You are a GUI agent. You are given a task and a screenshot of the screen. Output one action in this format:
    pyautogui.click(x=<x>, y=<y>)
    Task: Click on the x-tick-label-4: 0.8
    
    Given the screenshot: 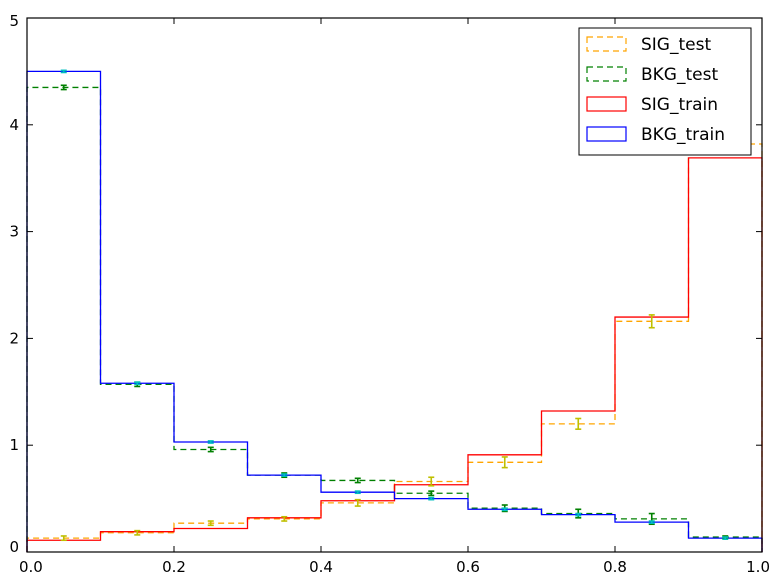 What is the action you would take?
    pyautogui.click(x=615, y=567)
    